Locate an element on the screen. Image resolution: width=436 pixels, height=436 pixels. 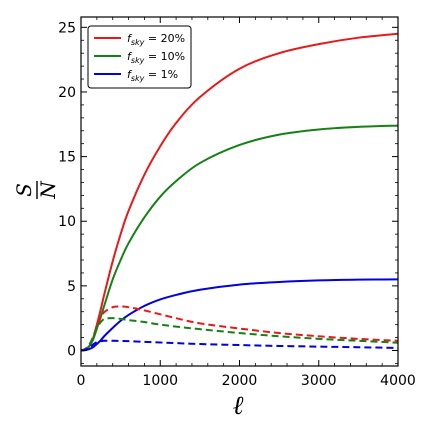
series-line-5-dashed is located at coordinates (239, 334).